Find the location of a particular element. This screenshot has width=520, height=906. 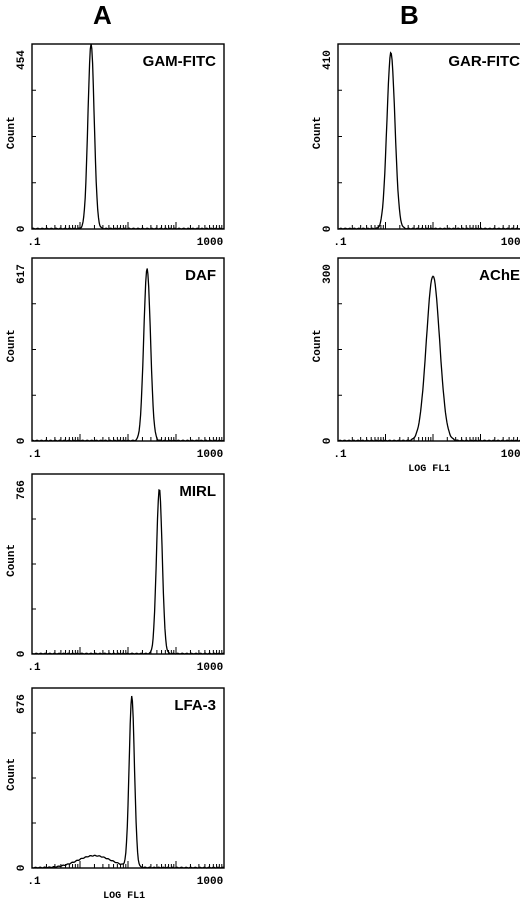

histogram-svg: 617 0 Count .1 1000 DAF is located at coordinates (115, 359).